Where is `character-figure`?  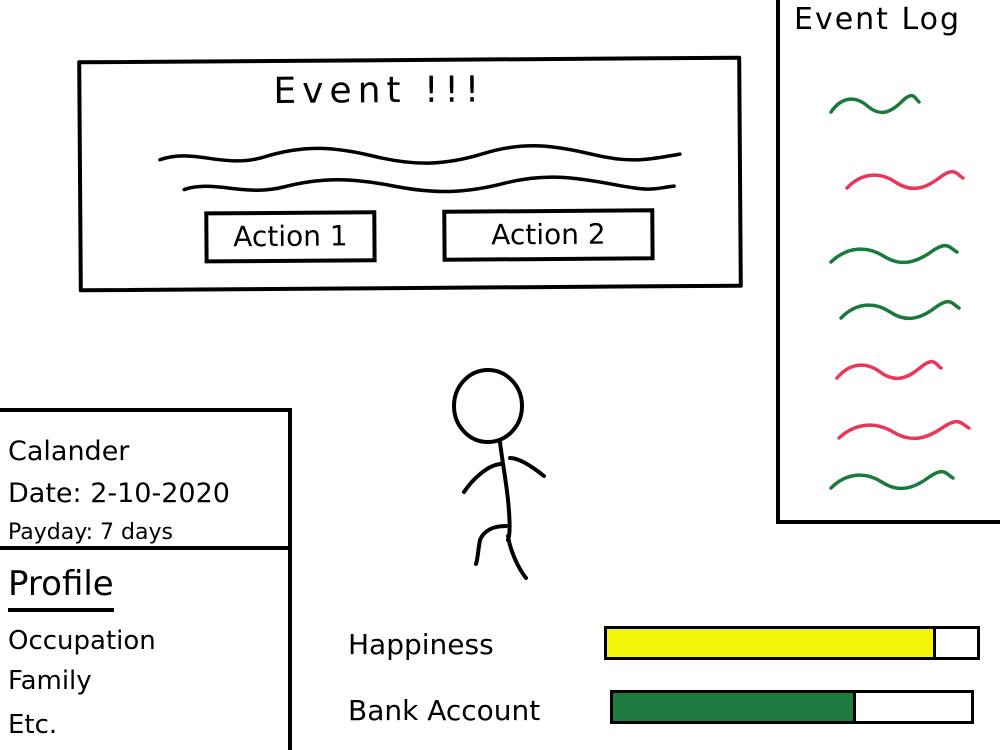 character-figure is located at coordinates (499, 474).